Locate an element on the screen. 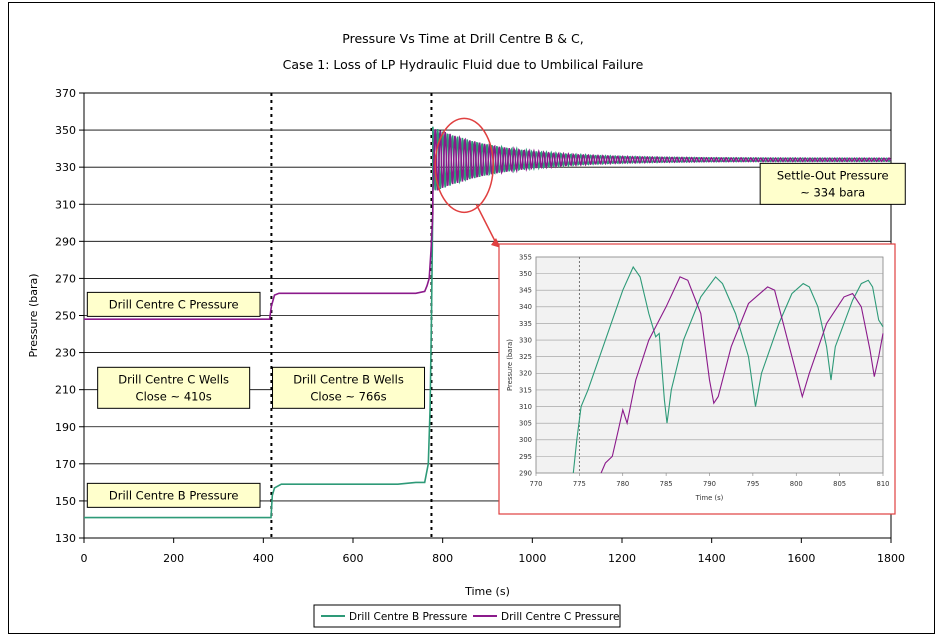  chart-title: Pressure Vs Time at Drill Centre B & C, is located at coordinates (462, 38).